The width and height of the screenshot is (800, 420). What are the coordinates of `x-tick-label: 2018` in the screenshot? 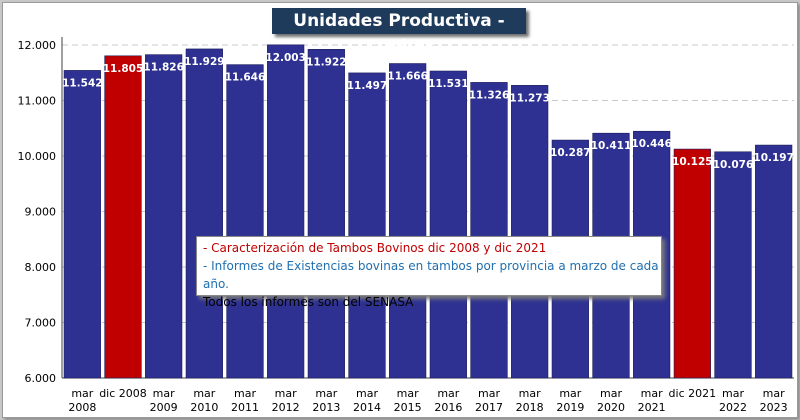 It's located at (530, 407).